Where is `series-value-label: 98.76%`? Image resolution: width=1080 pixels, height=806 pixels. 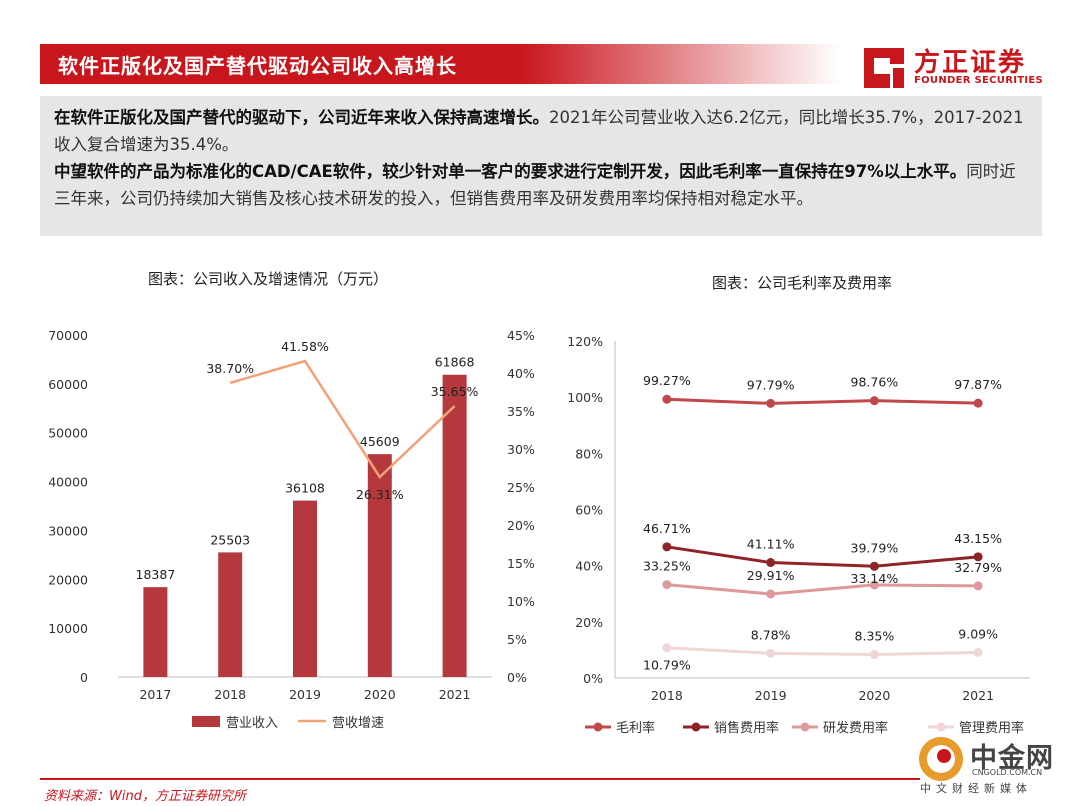
series-value-label: 98.76% is located at coordinates (875, 382).